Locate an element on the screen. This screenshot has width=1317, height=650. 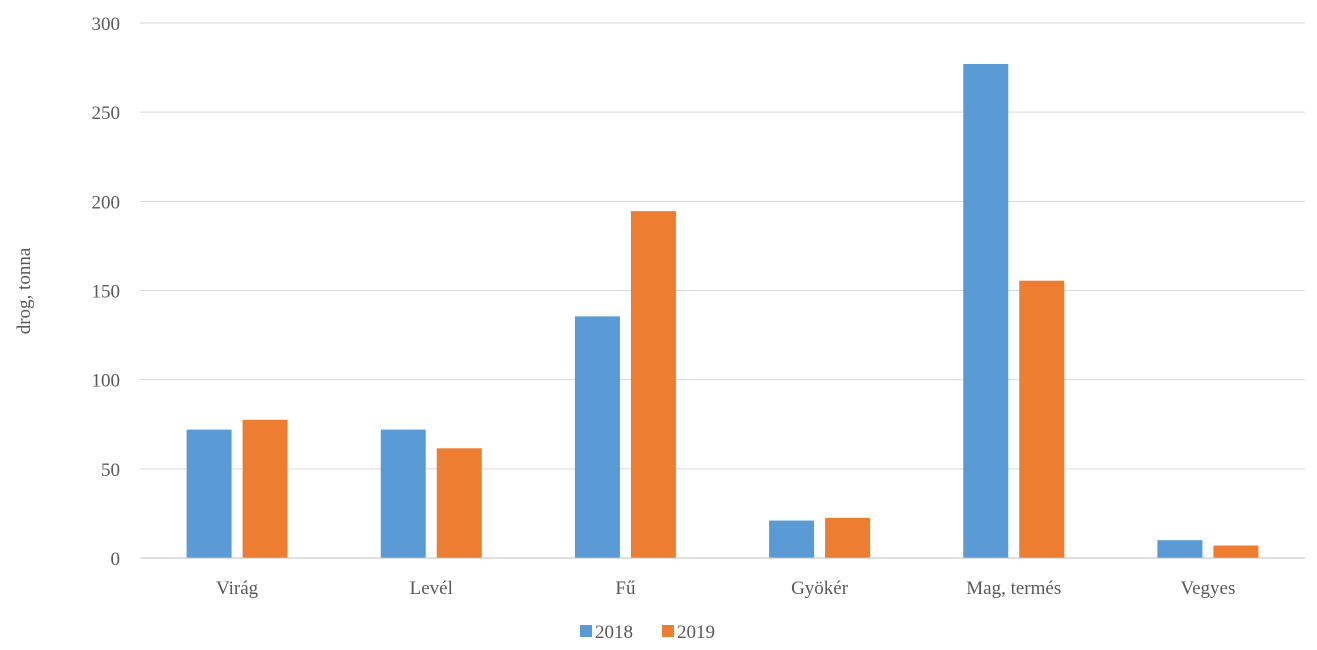
legend-label: 2019 is located at coordinates (696, 632).